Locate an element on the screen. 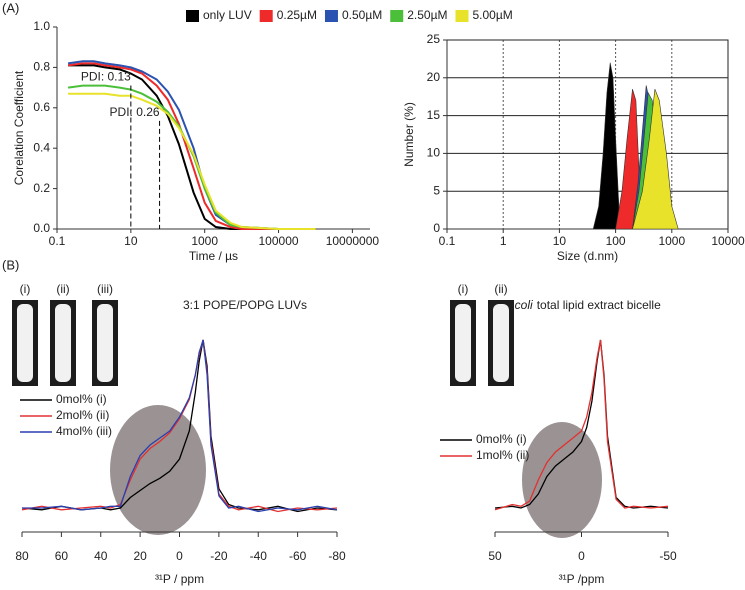 Image resolution: width=745 pixels, height=590 pixels. legend-label: 0.25µM is located at coordinates (297, 15).